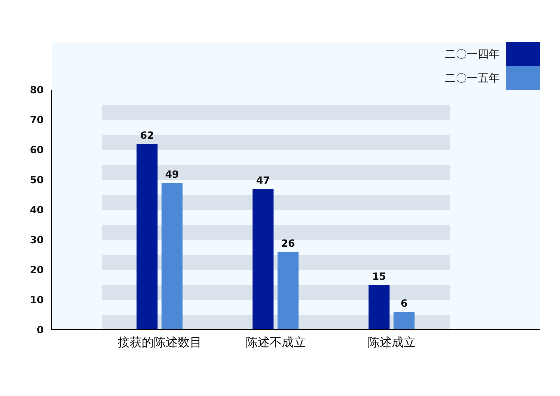 The height and width of the screenshot is (396, 560). Describe the element at coordinates (379, 277) in the screenshot. I see `data-label: 15` at that location.